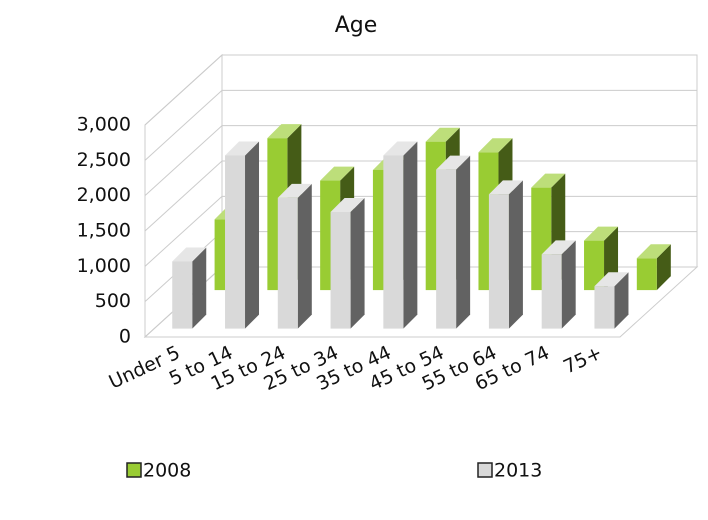  What do you see at coordinates (113, 301) in the screenshot?
I see `y-tick-label: 500` at bounding box center [113, 301].